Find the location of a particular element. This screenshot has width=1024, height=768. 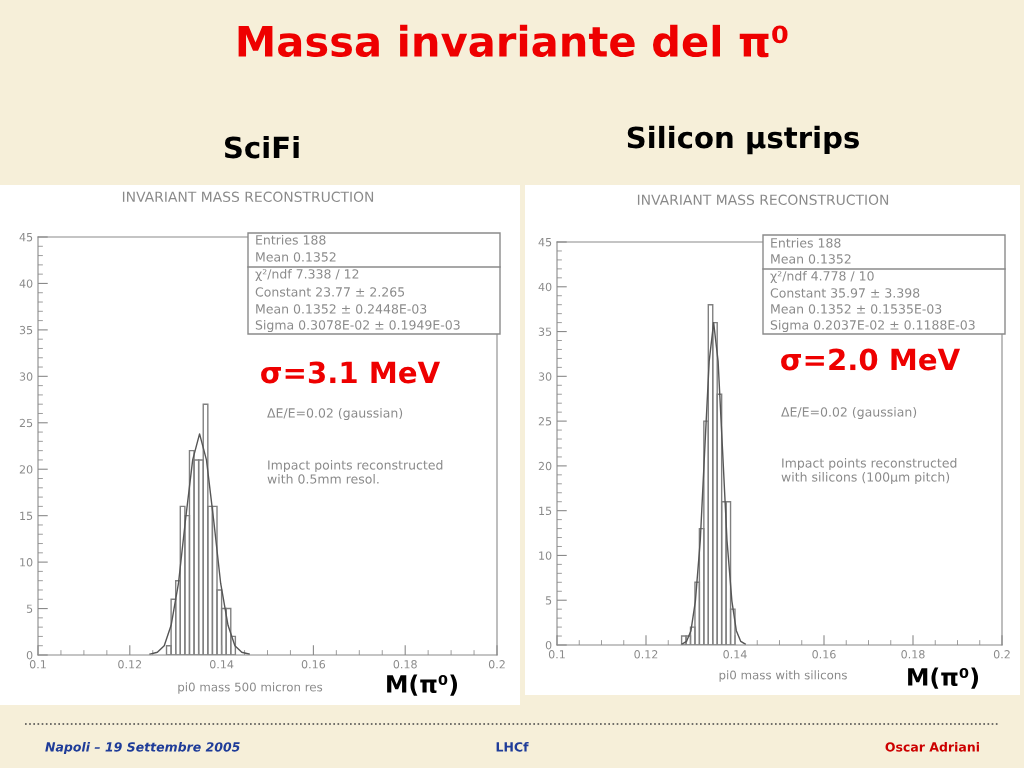

text: Oscar Adriani is located at coordinates (932, 746).